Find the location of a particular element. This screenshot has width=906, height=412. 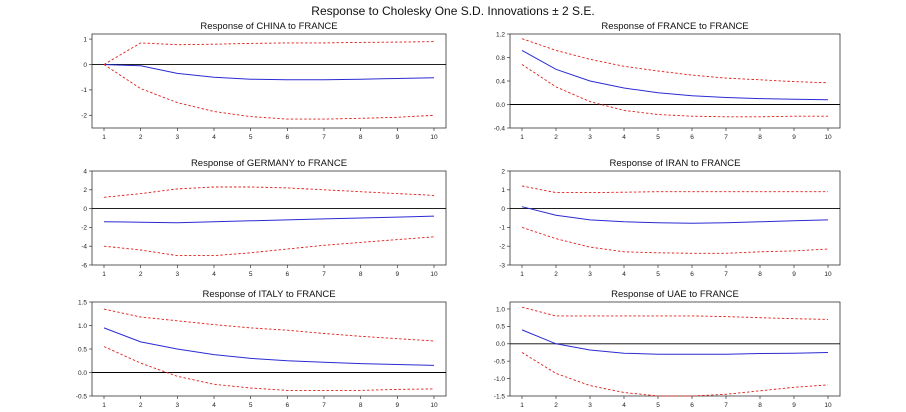

y-tick-label: 1 is located at coordinates (503, 190).